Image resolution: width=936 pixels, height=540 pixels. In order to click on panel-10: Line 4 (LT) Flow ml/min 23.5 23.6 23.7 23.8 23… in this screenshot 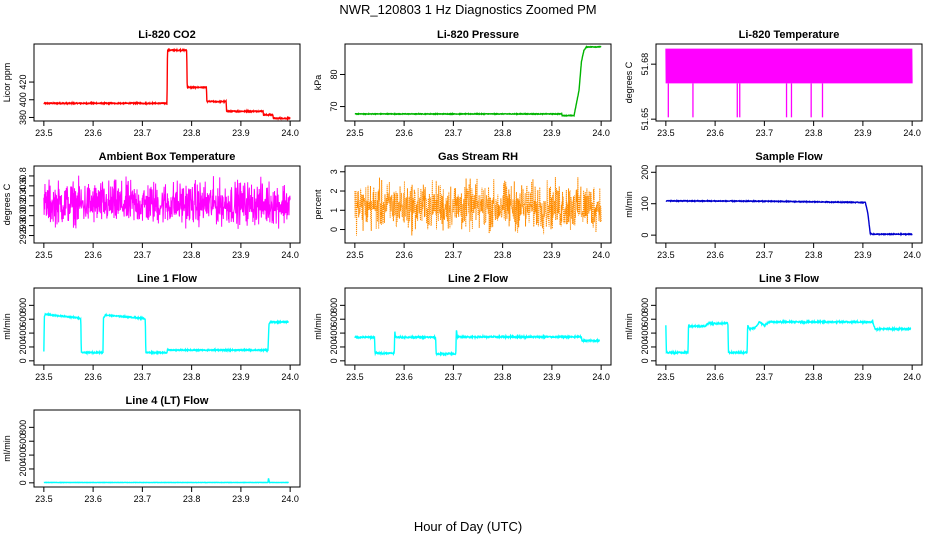, I will do `click(151, 449)`.